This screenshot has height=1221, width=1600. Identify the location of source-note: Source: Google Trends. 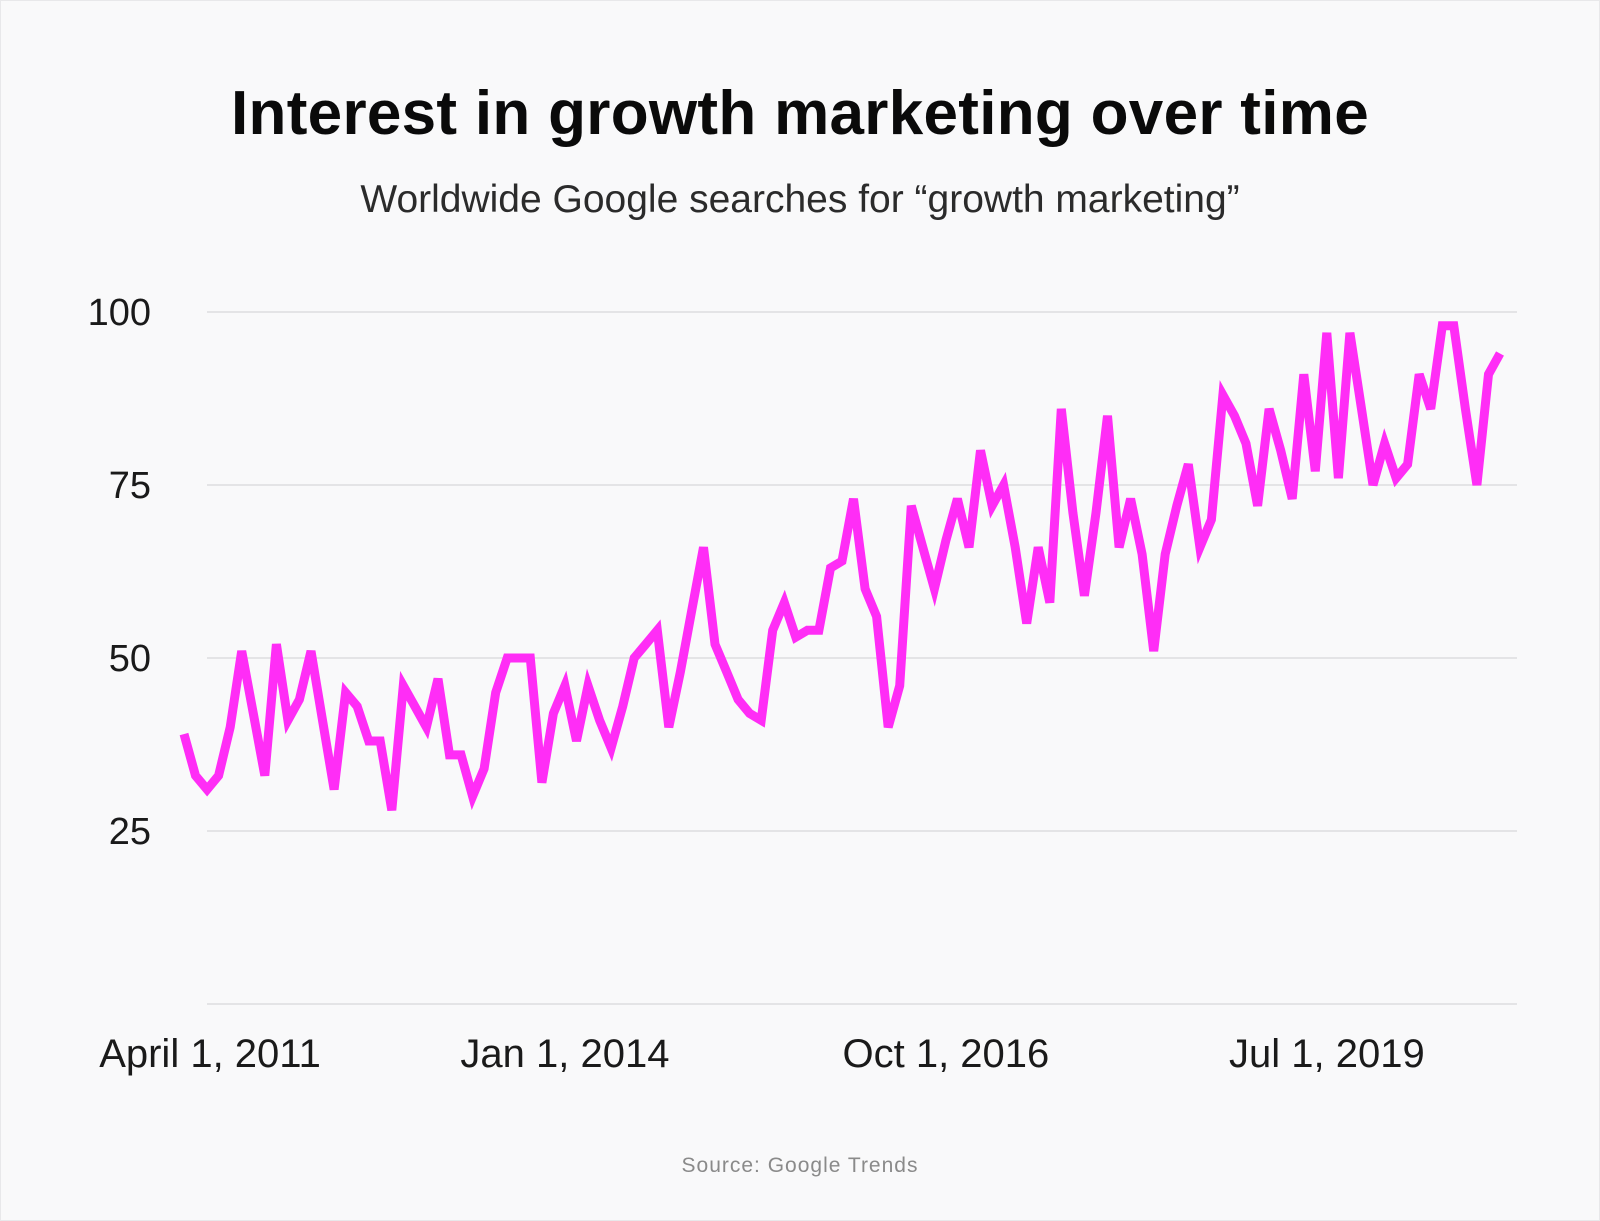
(800, 1165).